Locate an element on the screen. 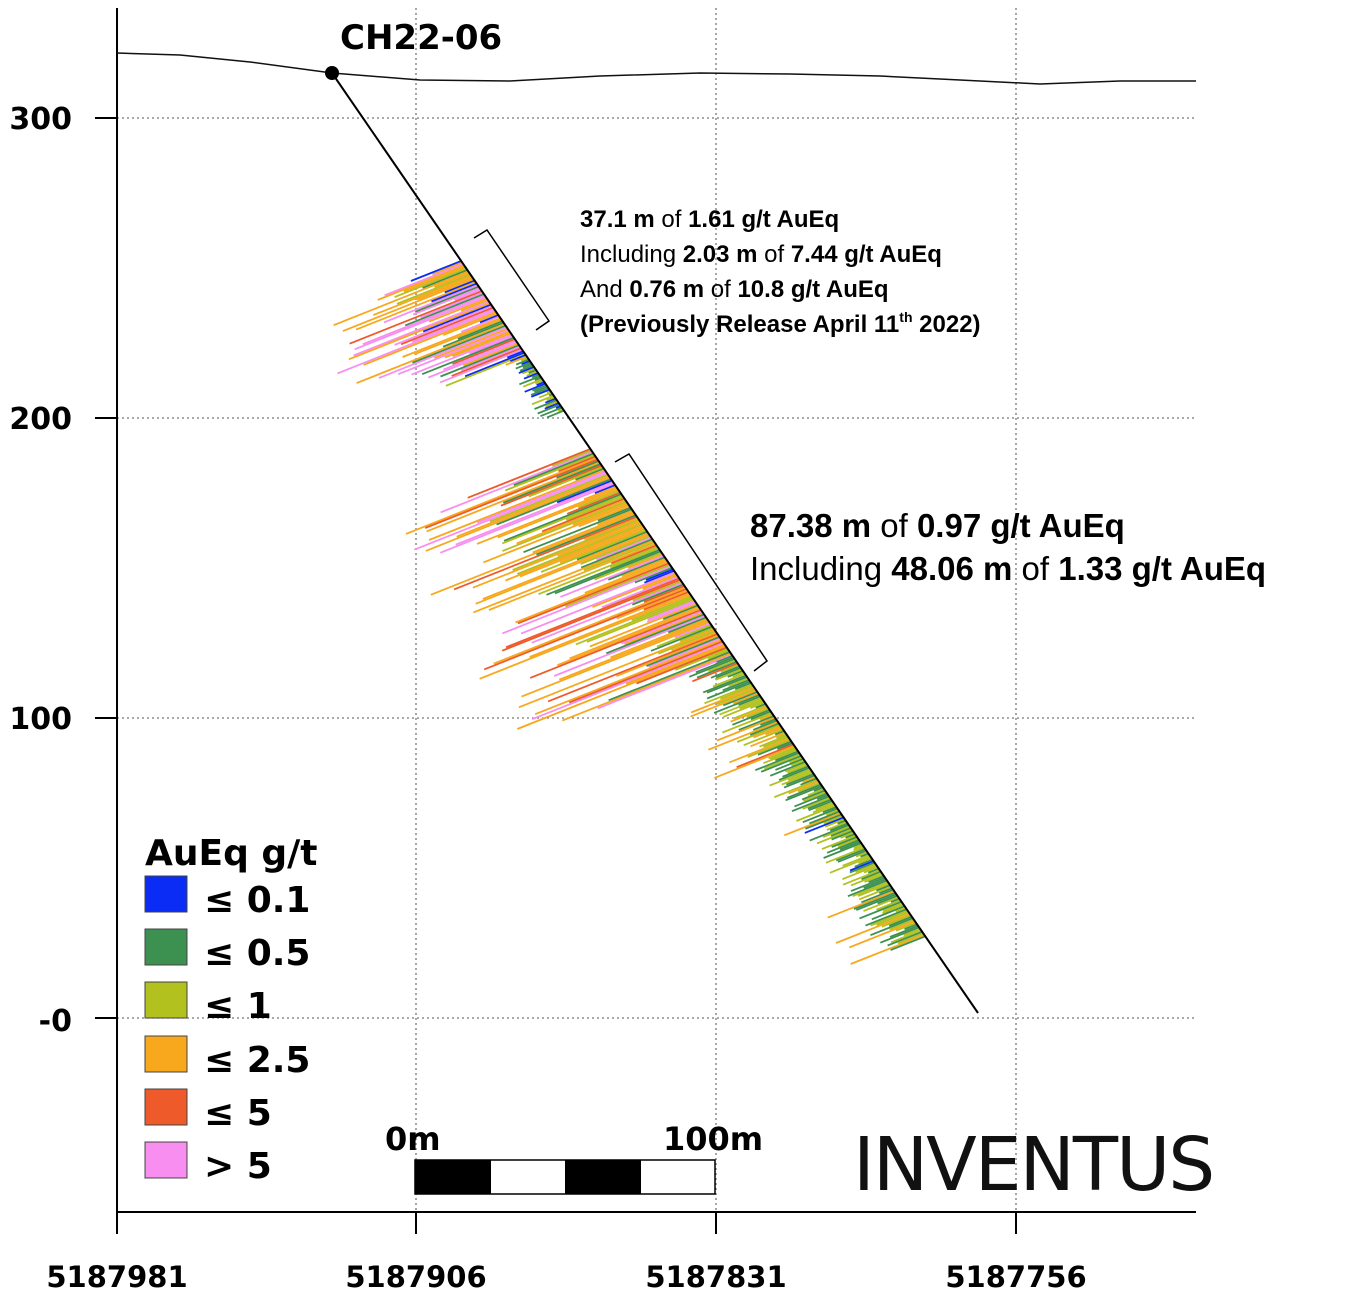 This screenshot has height=1293, width=1346. y-tick-label: -0 is located at coordinates (55, 1021).